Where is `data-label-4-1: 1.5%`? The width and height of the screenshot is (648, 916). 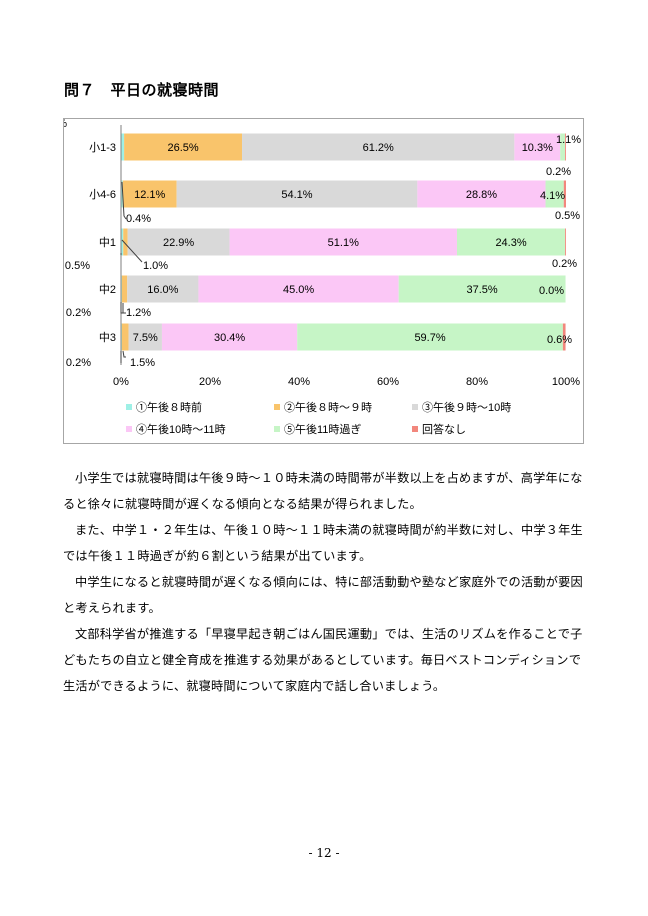
data-label-4-1: 1.5% is located at coordinates (142, 363).